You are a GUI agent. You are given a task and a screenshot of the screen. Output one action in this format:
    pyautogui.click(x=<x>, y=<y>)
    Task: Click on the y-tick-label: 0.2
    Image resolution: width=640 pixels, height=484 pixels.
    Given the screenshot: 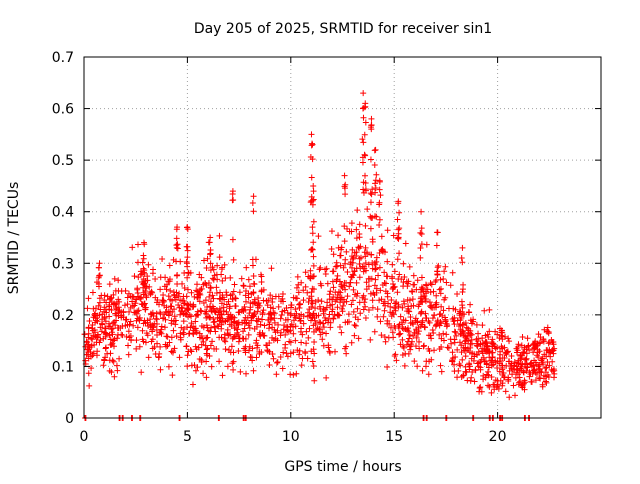 What is the action you would take?
    pyautogui.click(x=63, y=316)
    